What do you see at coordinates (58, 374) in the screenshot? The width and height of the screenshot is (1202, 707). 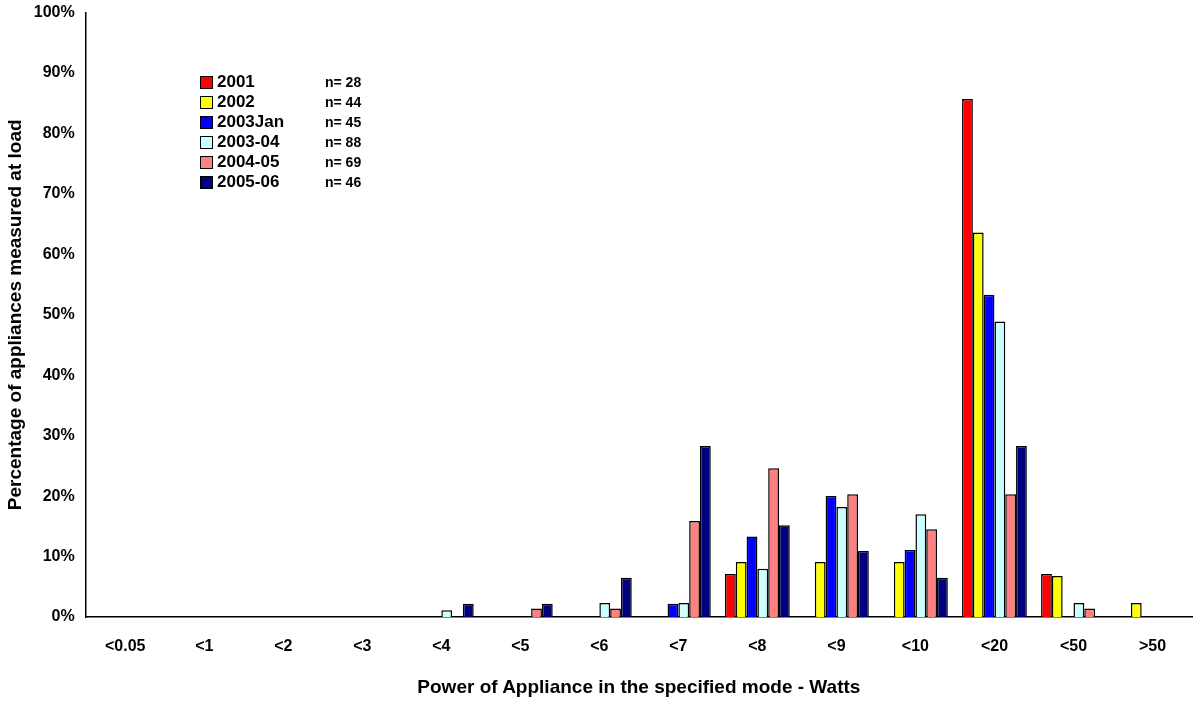 I see `y-tick-label: 40%` at bounding box center [58, 374].